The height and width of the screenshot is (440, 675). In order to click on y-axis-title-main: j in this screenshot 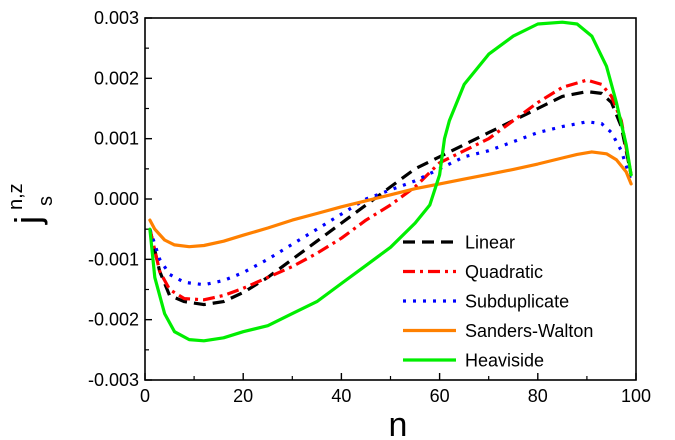, I will do `click(27, 220)`.